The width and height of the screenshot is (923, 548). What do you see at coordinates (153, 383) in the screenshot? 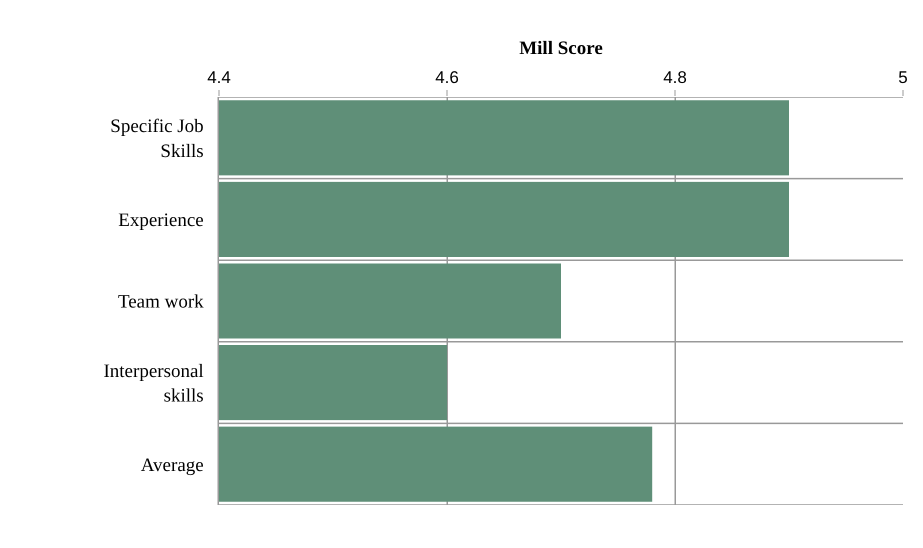
I see `y-tick-label: Interpersonal skills` at bounding box center [153, 383].